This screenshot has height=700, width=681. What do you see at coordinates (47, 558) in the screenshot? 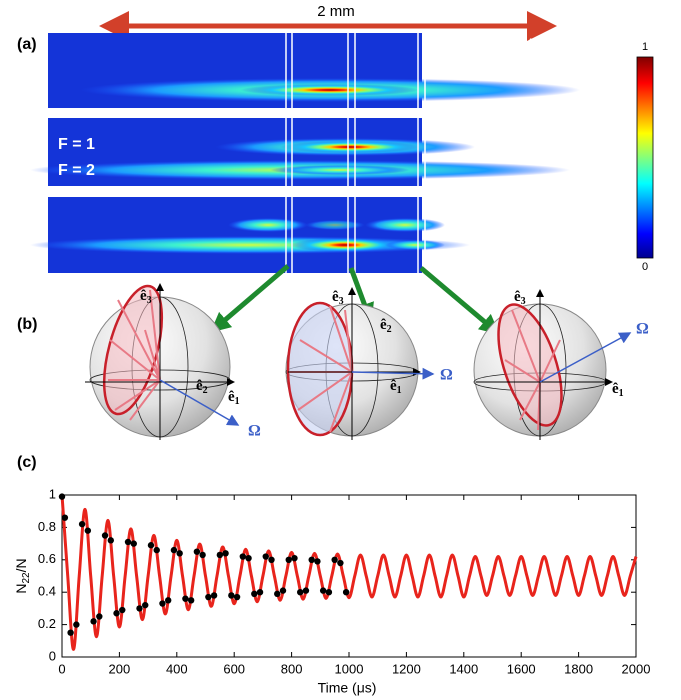
I see `y-tick-label: 0.6` at bounding box center [47, 558].